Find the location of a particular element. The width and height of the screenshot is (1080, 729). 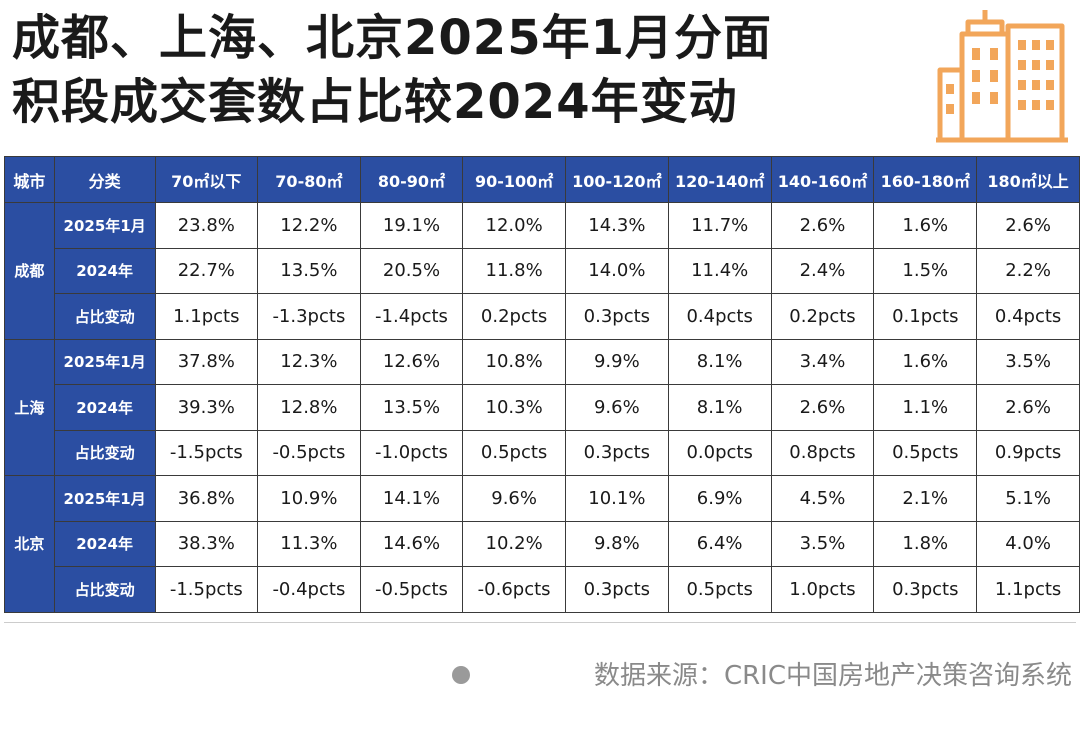

value-cell: 9.9% is located at coordinates (616, 361).